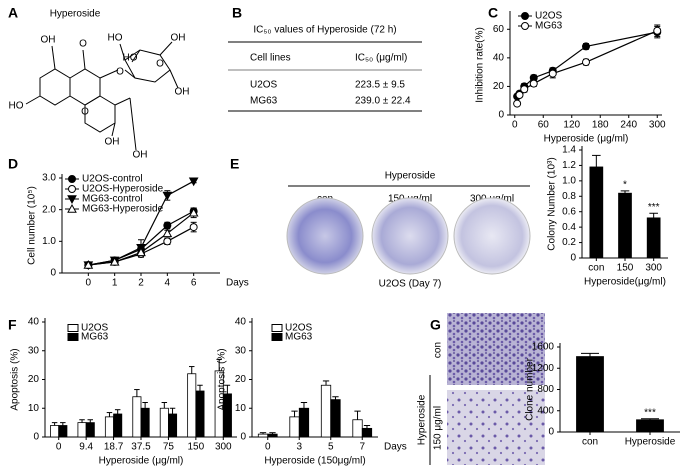  What do you see at coordinates (299, 447) in the screenshot?
I see `x-tick-label: 3` at bounding box center [299, 447].